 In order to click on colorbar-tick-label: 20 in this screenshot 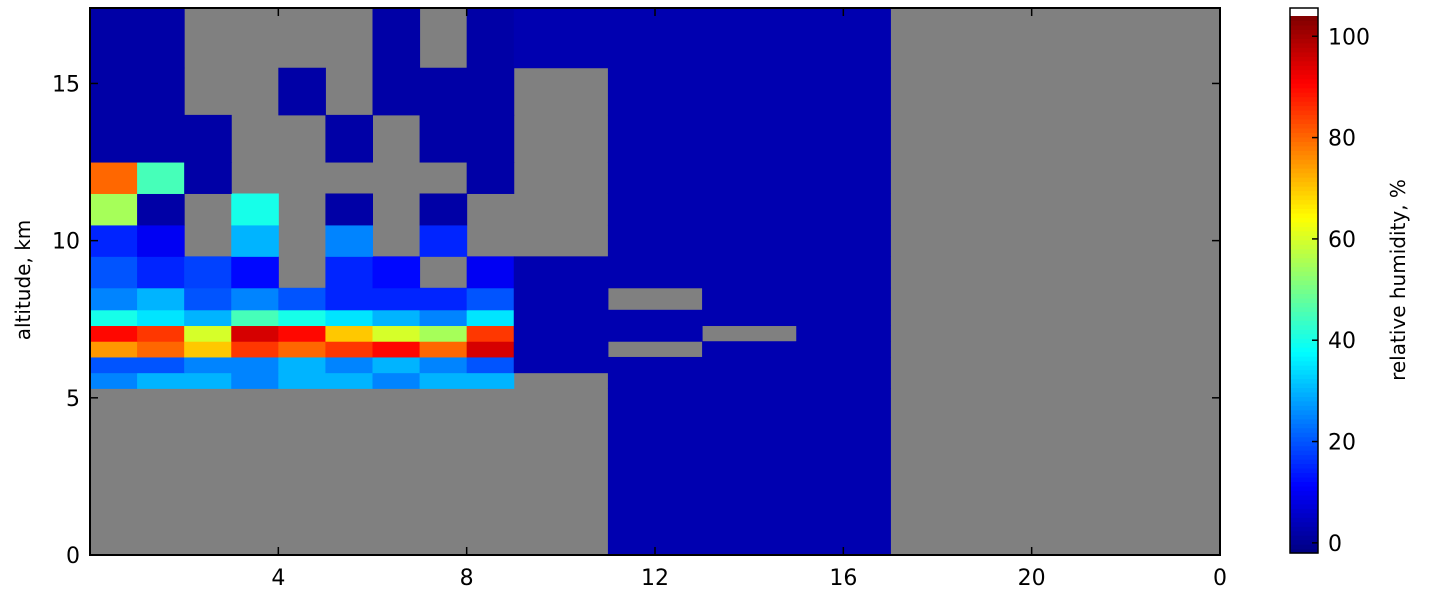, I will do `click(1342, 443)`.